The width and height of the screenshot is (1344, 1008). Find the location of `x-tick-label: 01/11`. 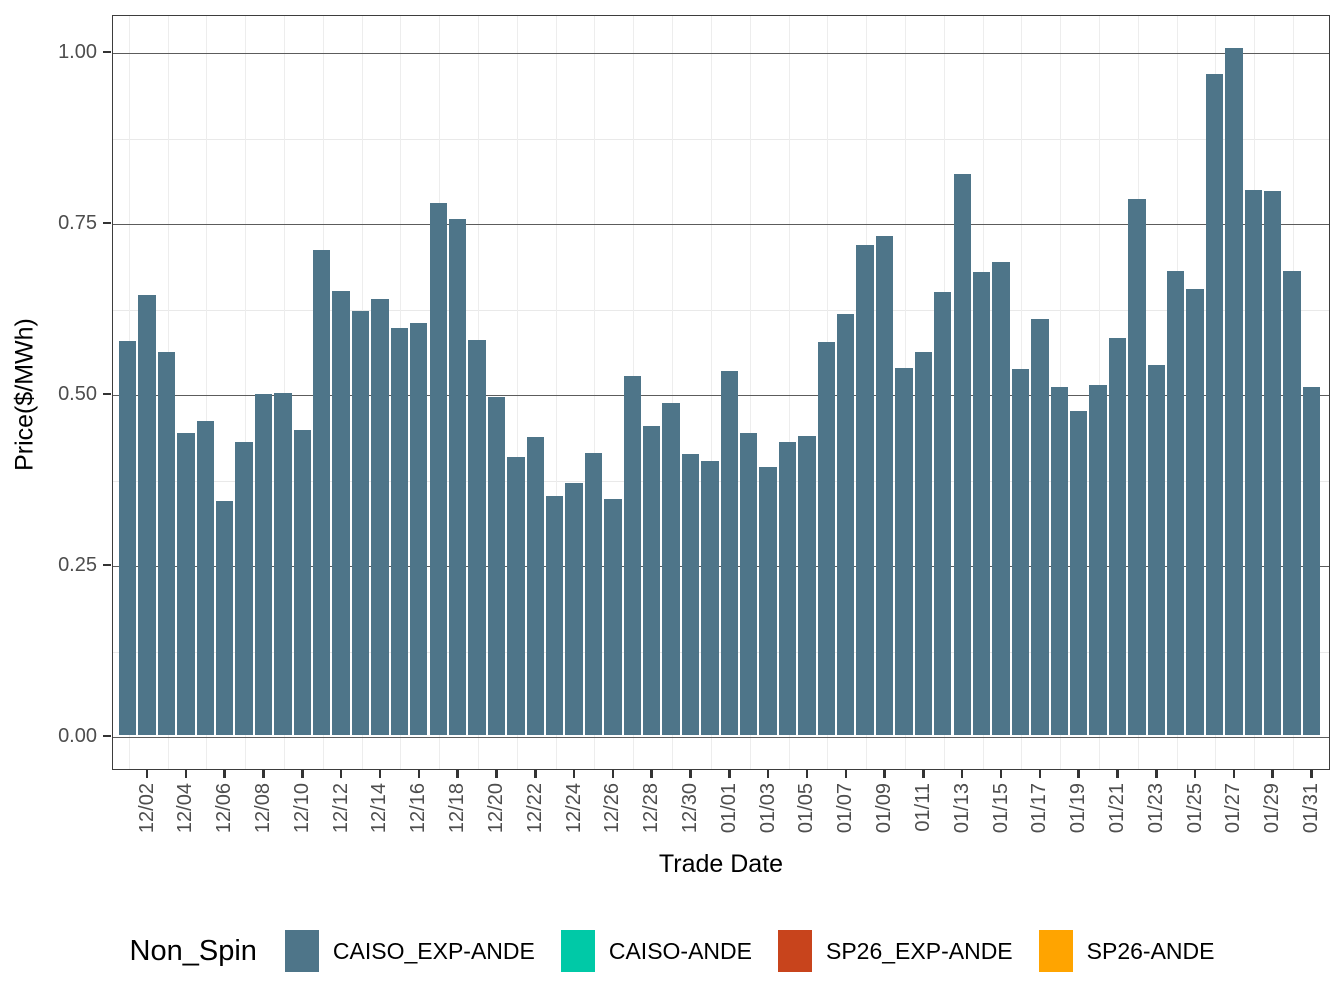

x-tick-label: 01/11 is located at coordinates (922, 807).